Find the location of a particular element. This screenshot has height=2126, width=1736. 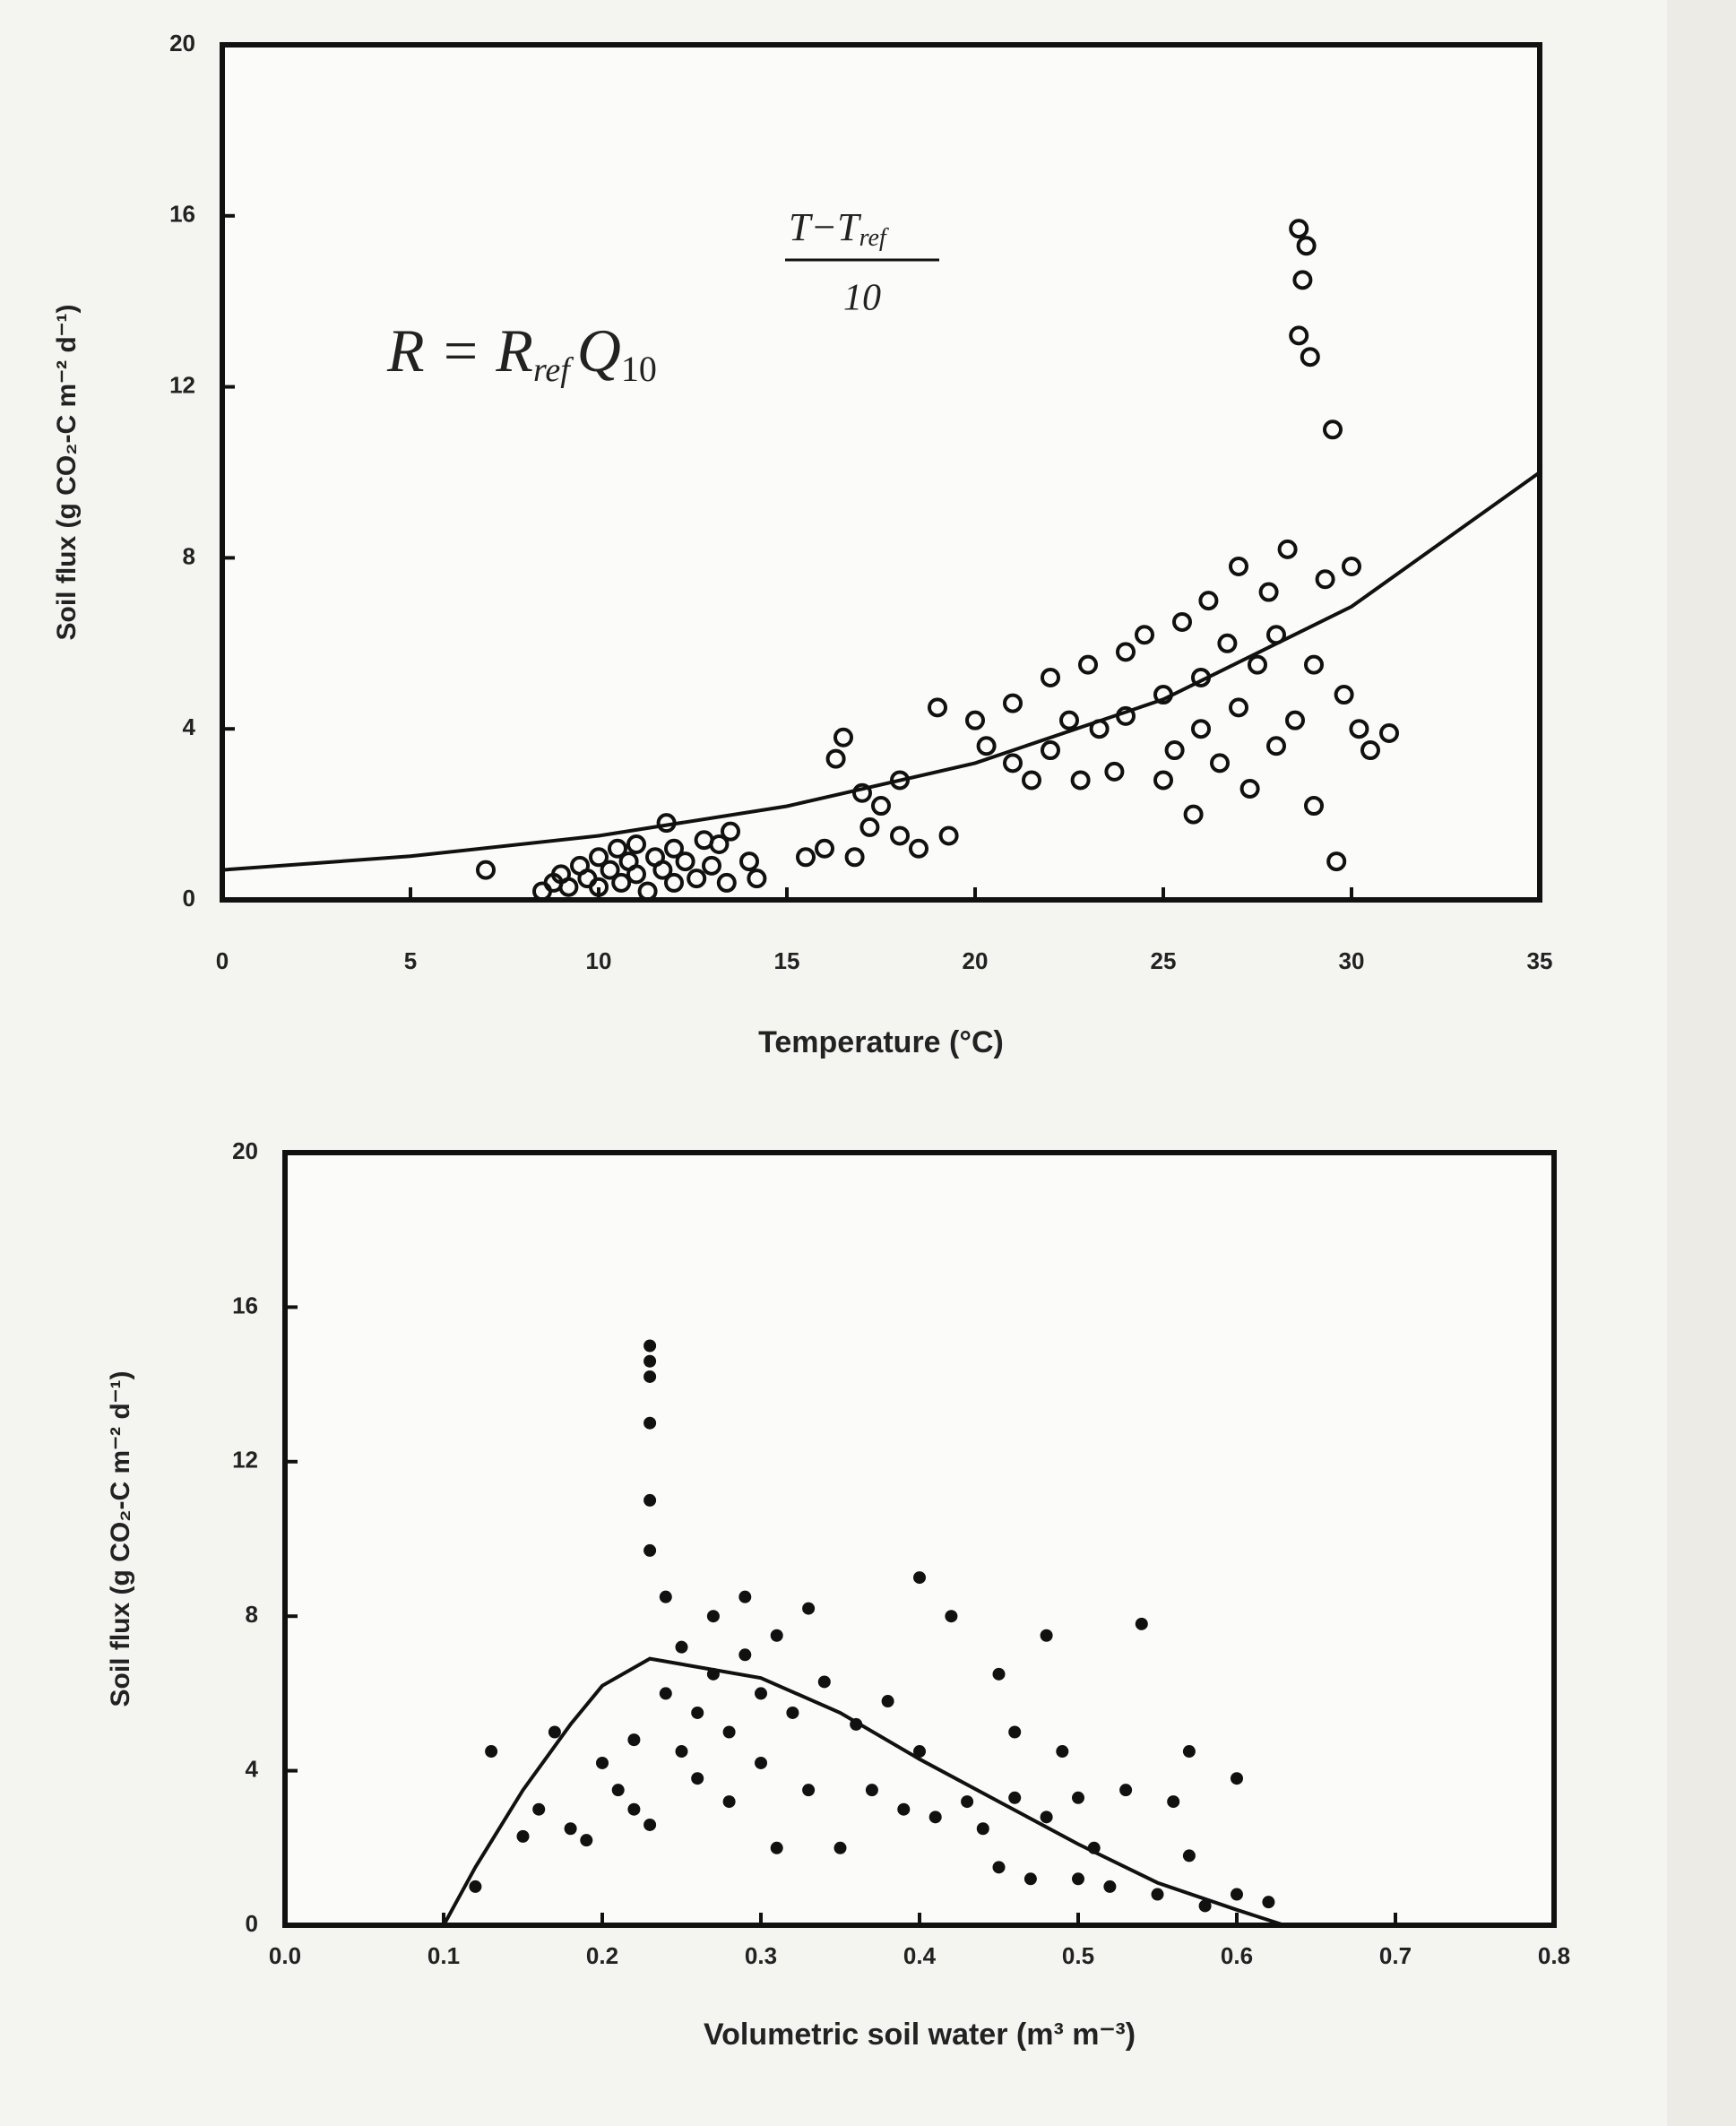

equation-part: T−T is located at coordinates (825, 227).